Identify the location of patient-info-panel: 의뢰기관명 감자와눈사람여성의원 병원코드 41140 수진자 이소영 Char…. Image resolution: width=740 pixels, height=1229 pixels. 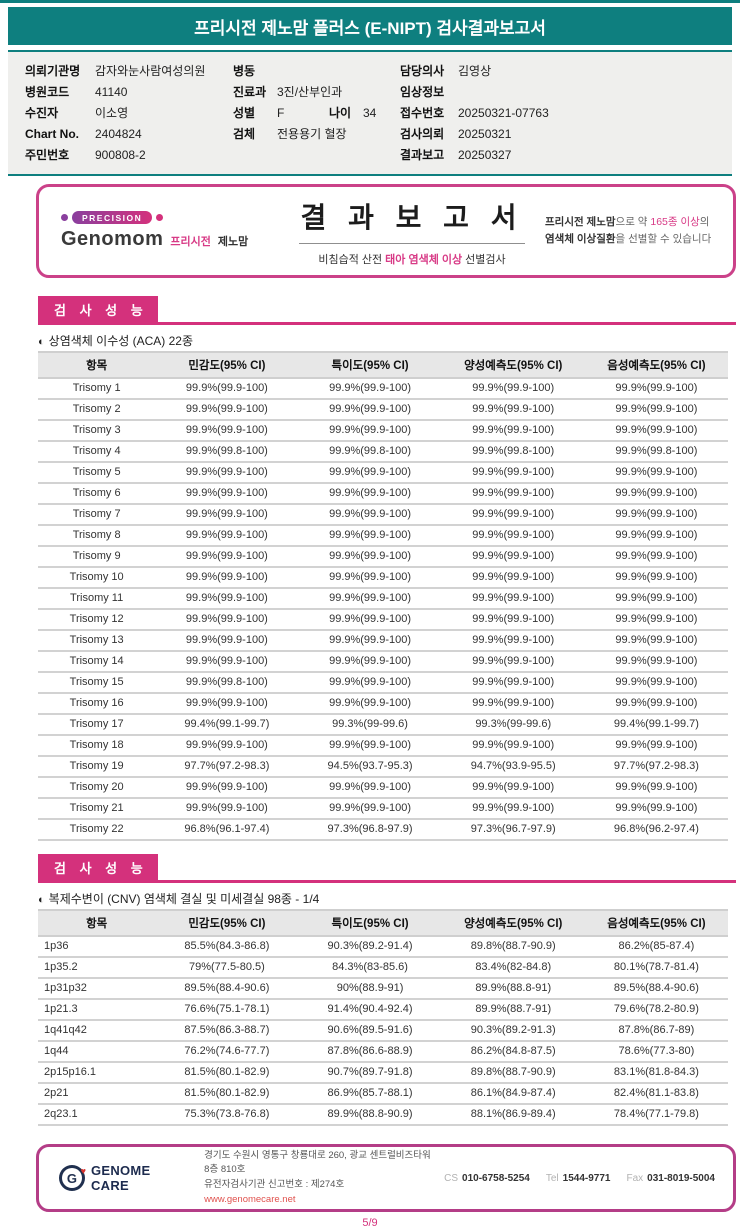
(370, 113).